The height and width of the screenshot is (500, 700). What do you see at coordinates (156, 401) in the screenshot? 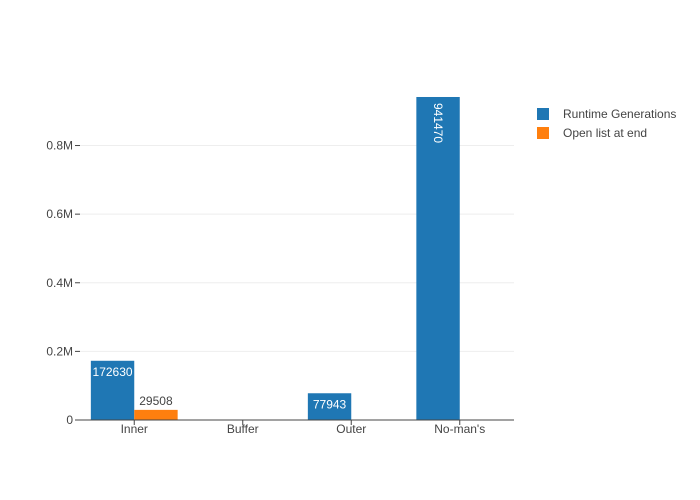
I see `bar-value-label: 29508` at bounding box center [156, 401].